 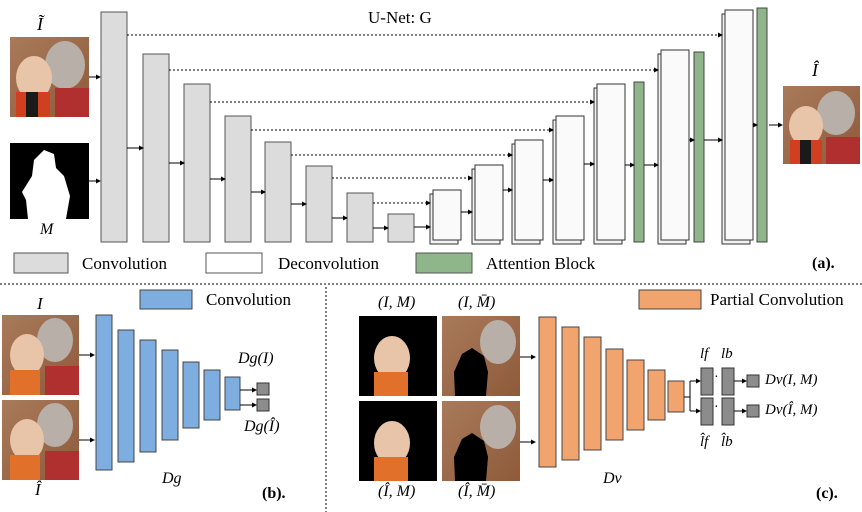 What do you see at coordinates (398, 441) in the screenshot?
I see `photo-fake-masked-c` at bounding box center [398, 441].